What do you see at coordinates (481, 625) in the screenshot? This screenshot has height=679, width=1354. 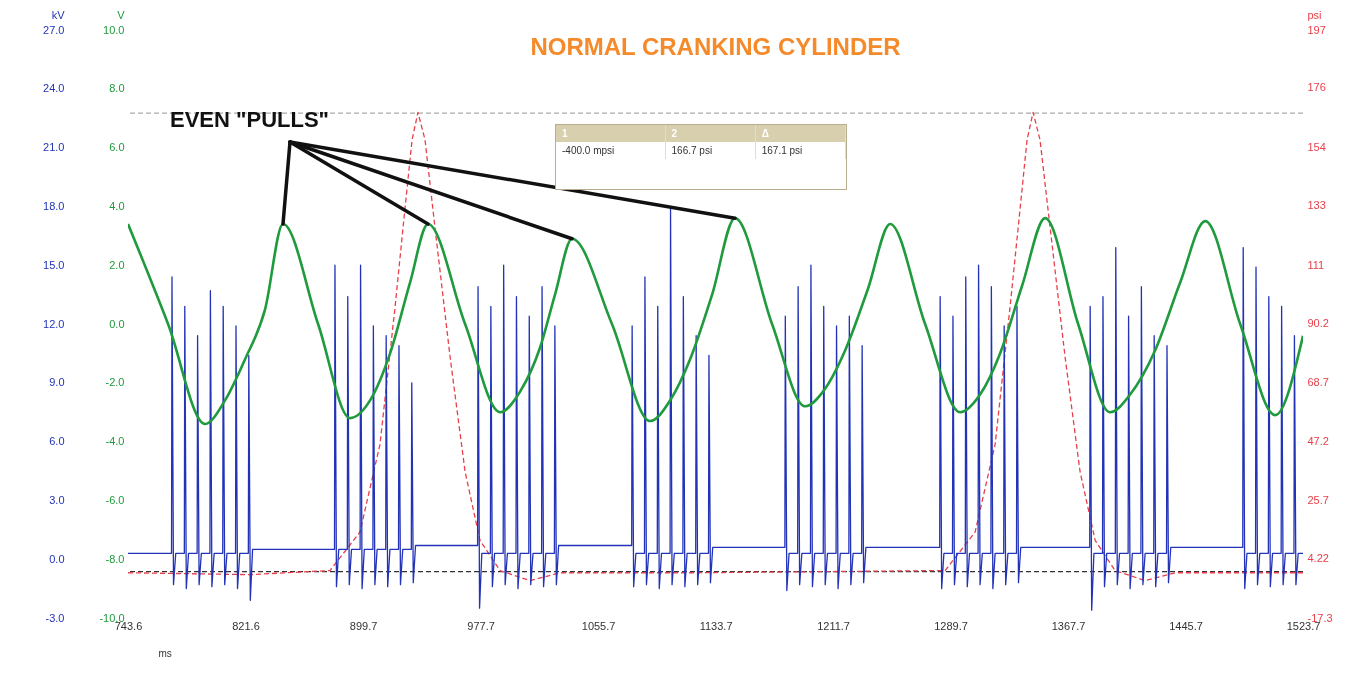 I see `x-tick-label: 977.7` at bounding box center [481, 625].